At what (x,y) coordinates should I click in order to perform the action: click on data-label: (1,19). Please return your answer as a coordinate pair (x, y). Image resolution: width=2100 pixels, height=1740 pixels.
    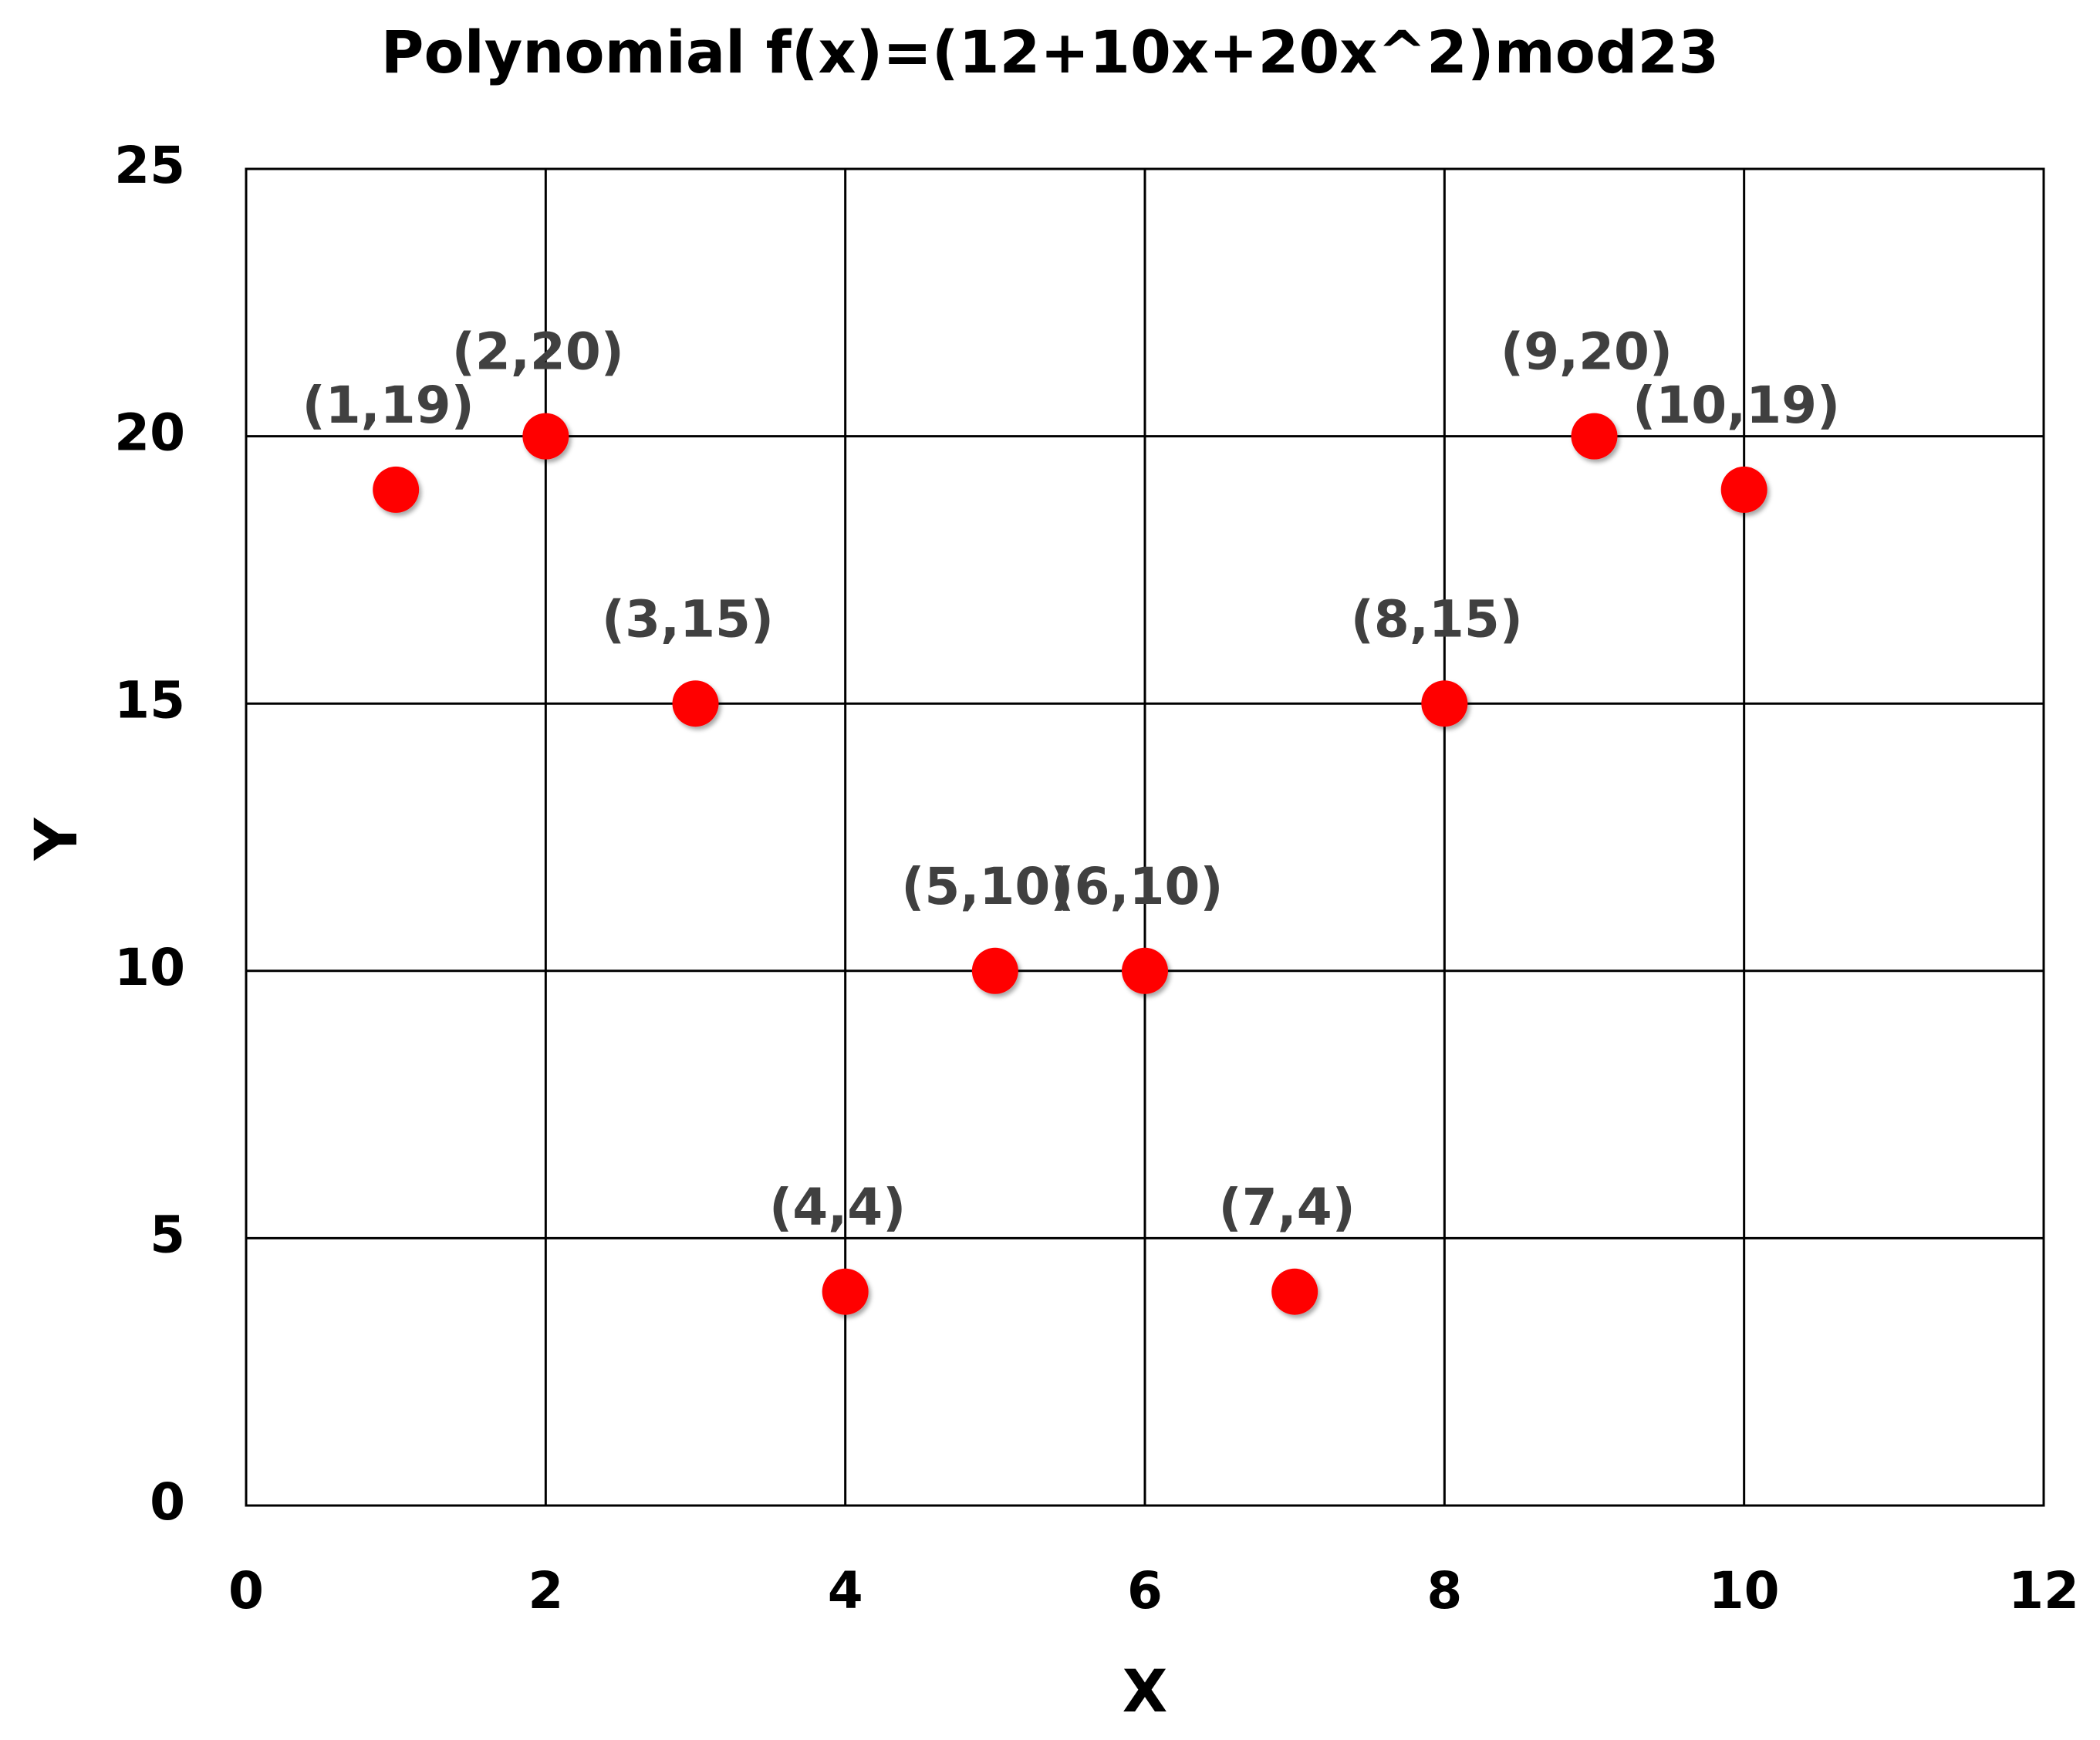
    Looking at the image, I should click on (388, 405).